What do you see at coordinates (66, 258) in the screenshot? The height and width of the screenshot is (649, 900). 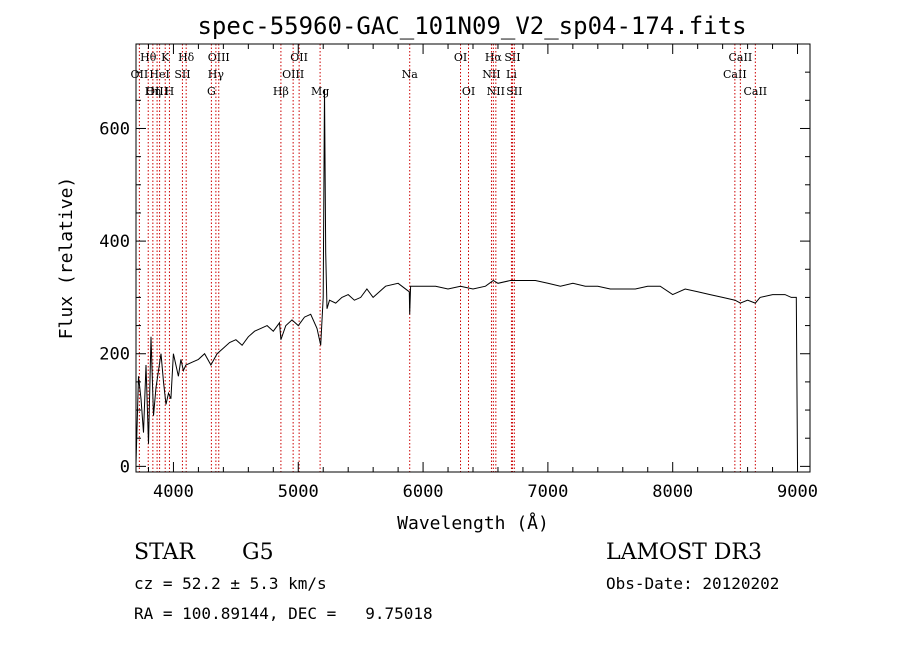 I see `y-axis-label: Flux (relative)` at bounding box center [66, 258].